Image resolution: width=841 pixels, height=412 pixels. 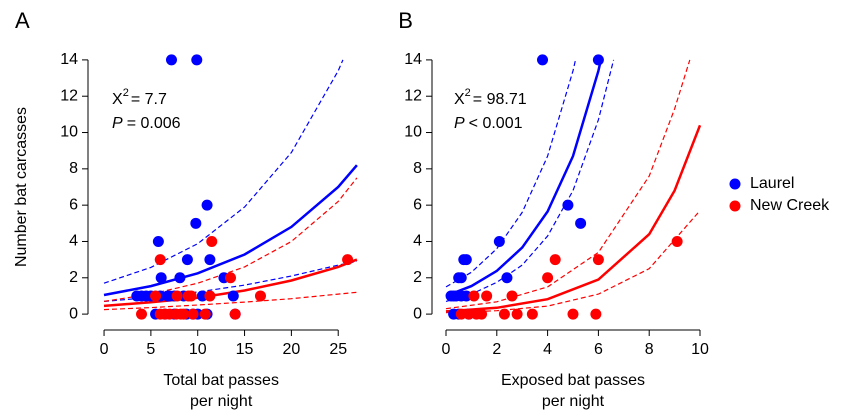 I want to click on panel-label: B, so click(x=405, y=20).